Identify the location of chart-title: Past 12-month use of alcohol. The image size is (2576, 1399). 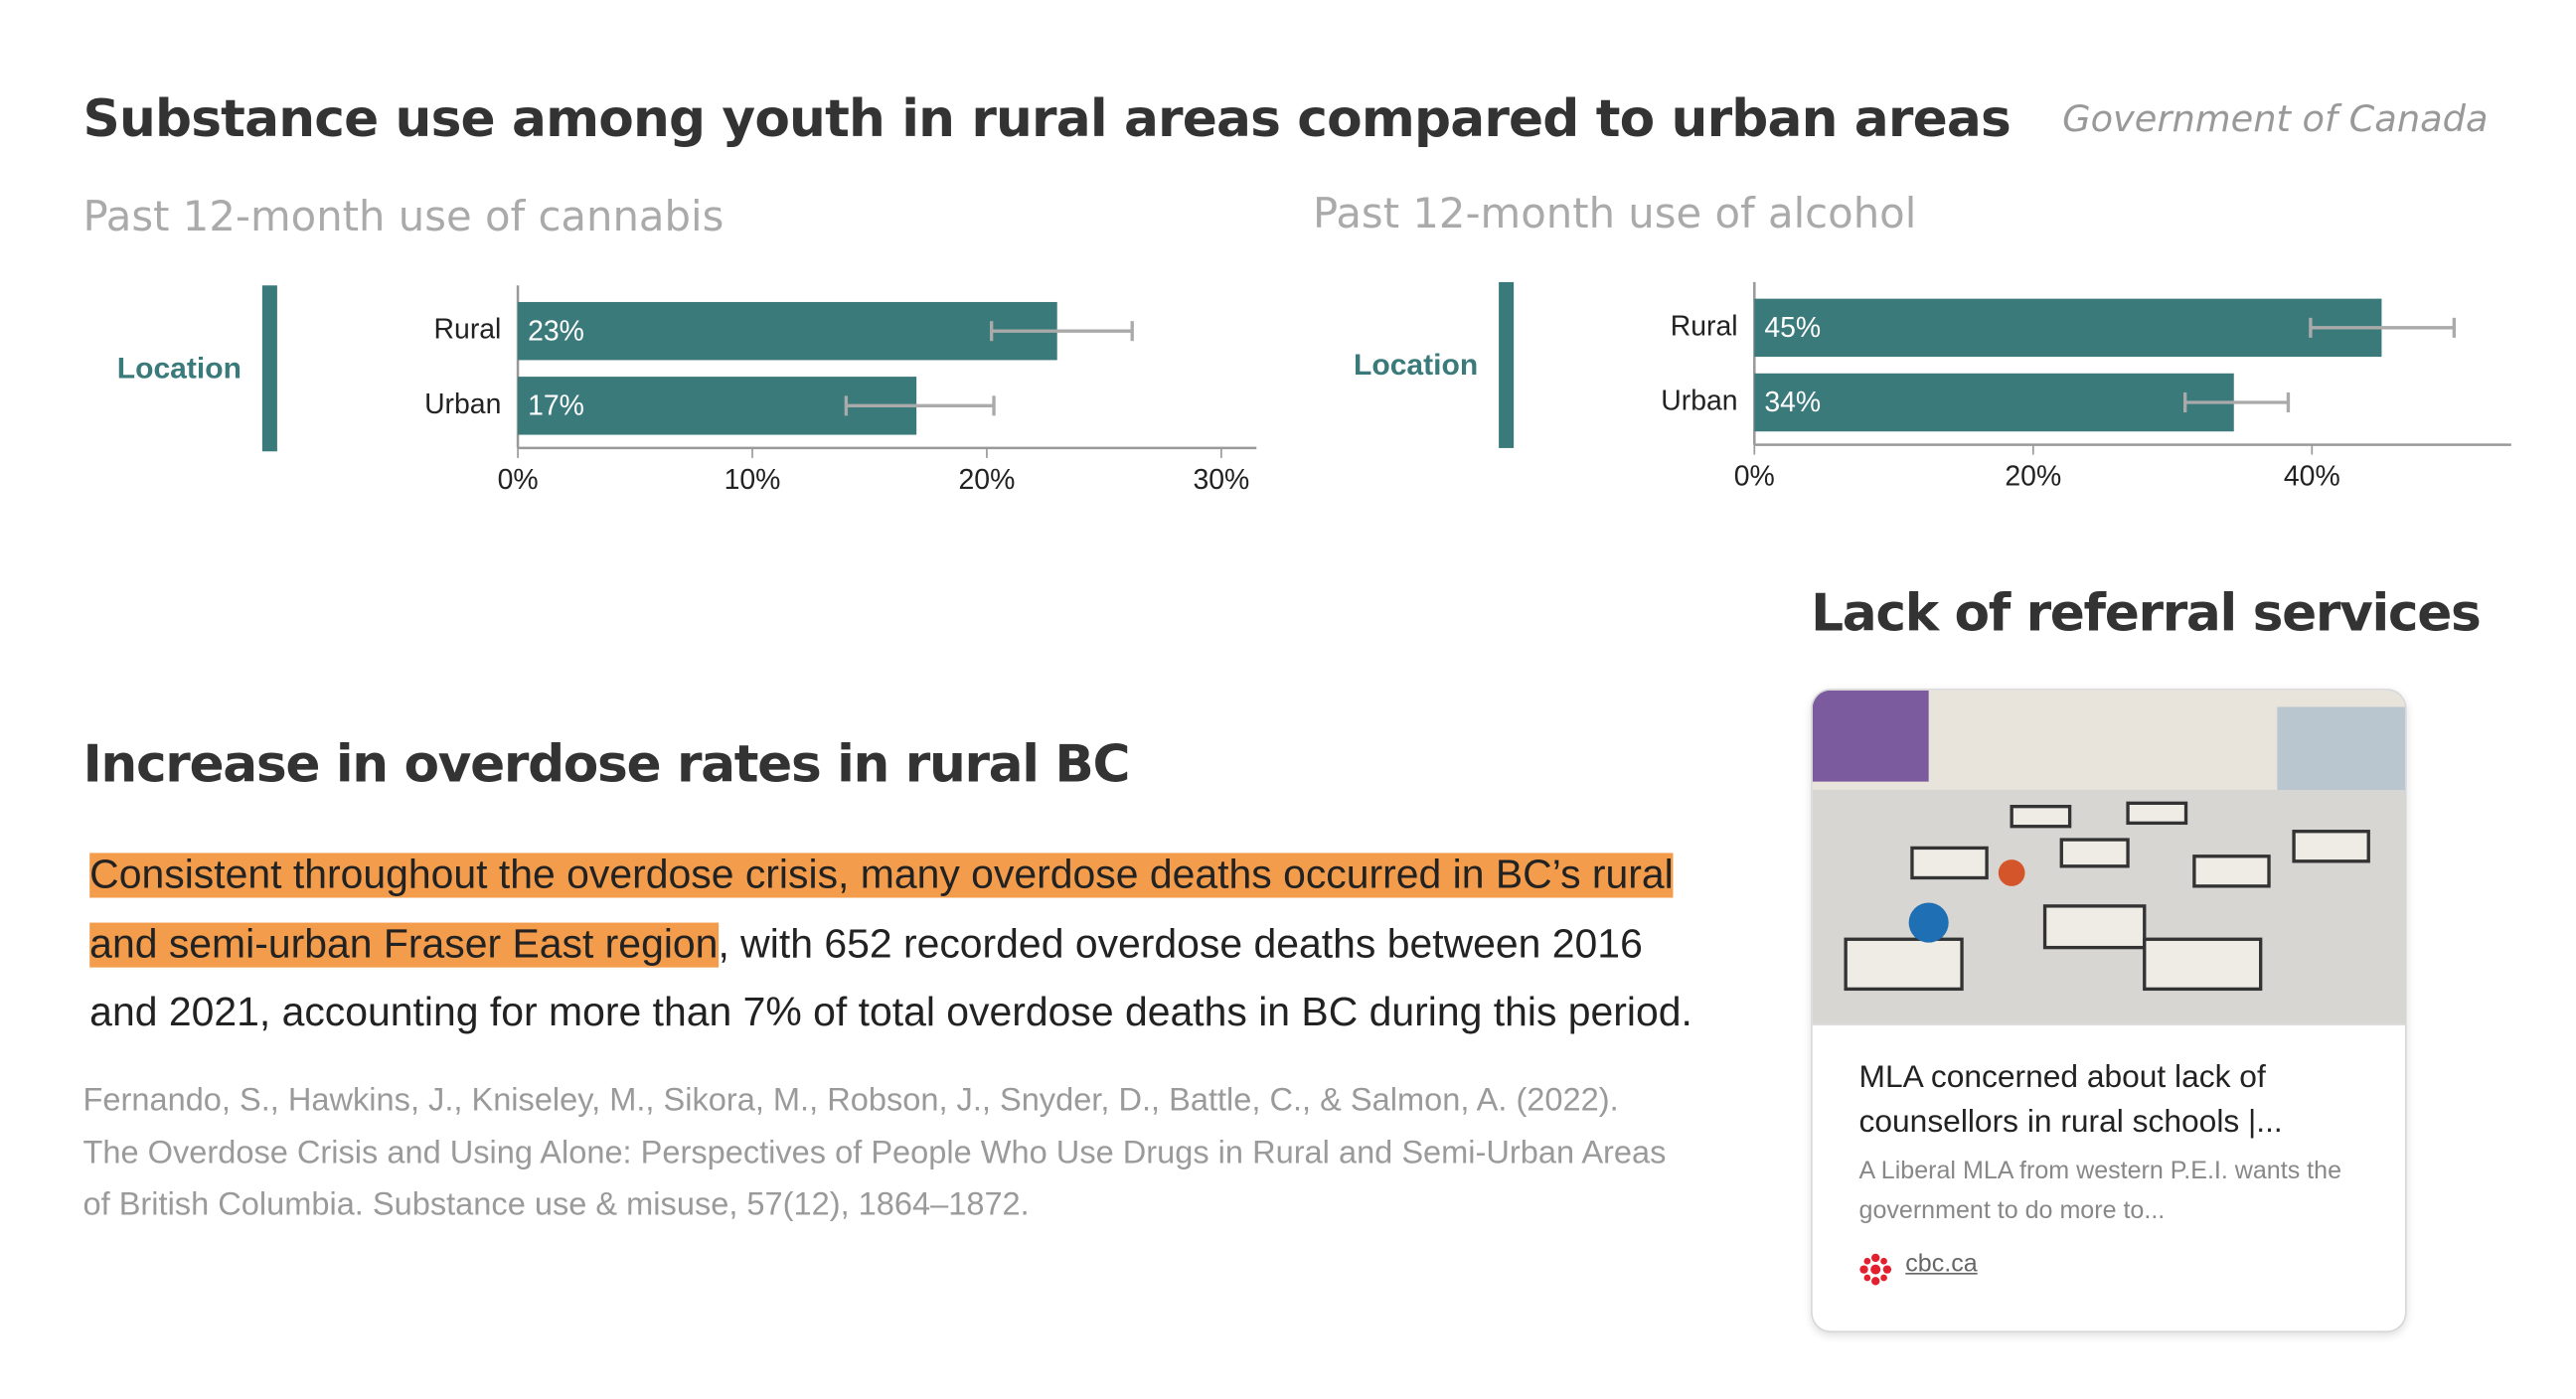
(1615, 213).